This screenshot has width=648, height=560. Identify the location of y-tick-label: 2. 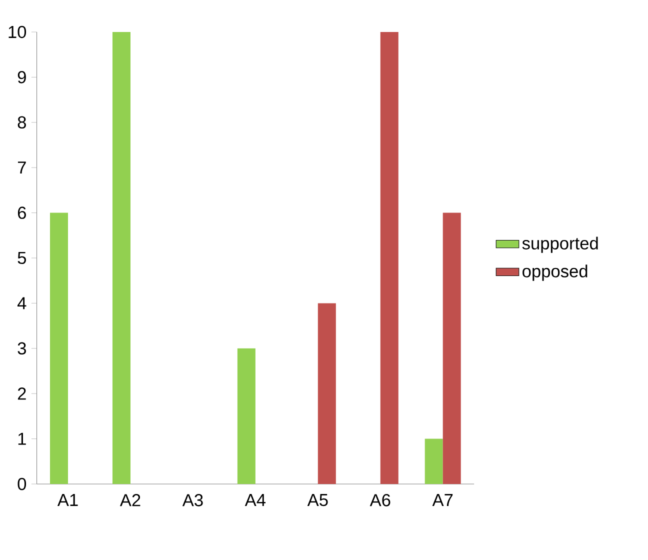
(22, 394).